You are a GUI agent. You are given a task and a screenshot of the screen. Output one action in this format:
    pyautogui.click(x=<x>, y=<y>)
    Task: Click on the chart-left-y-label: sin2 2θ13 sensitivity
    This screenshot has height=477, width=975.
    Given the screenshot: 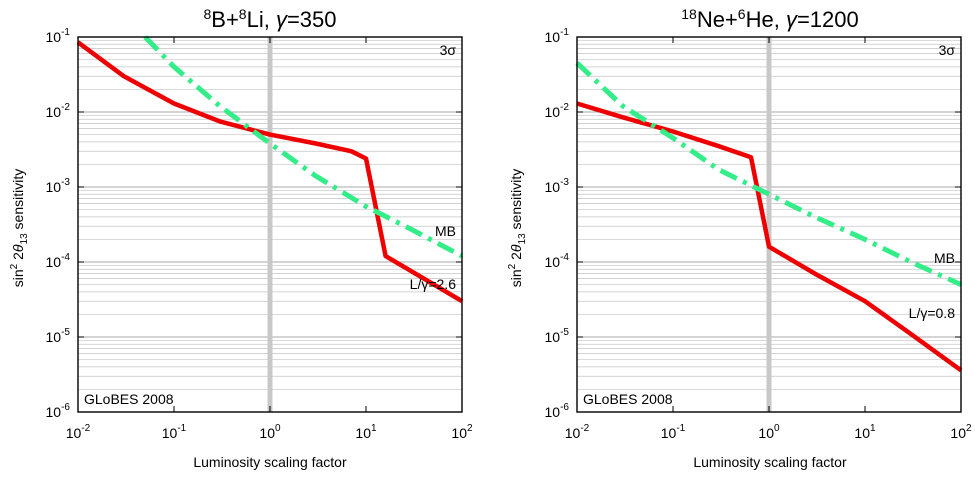 What is the action you would take?
    pyautogui.click(x=19, y=228)
    